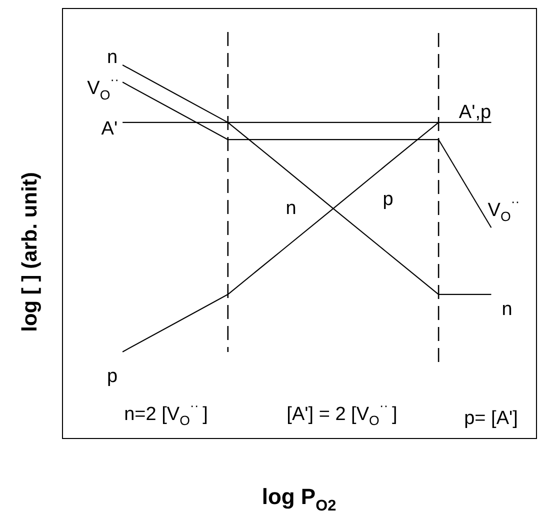 This screenshot has width=541, height=522. Describe the element at coordinates (491, 418) in the screenshot. I see `annotation: p= [A']` at that location.